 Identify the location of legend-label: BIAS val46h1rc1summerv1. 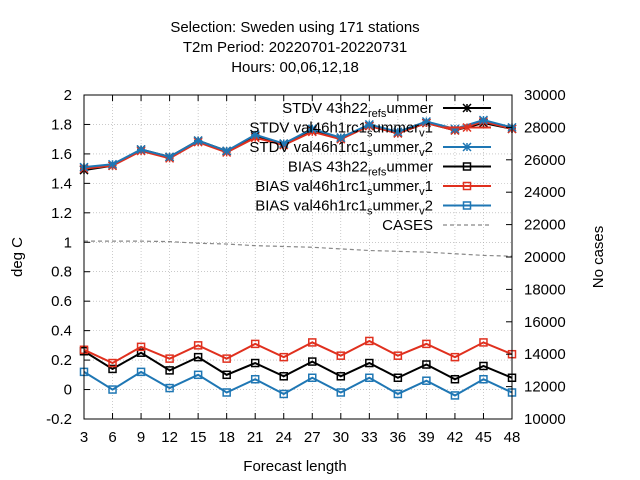
(344, 188).